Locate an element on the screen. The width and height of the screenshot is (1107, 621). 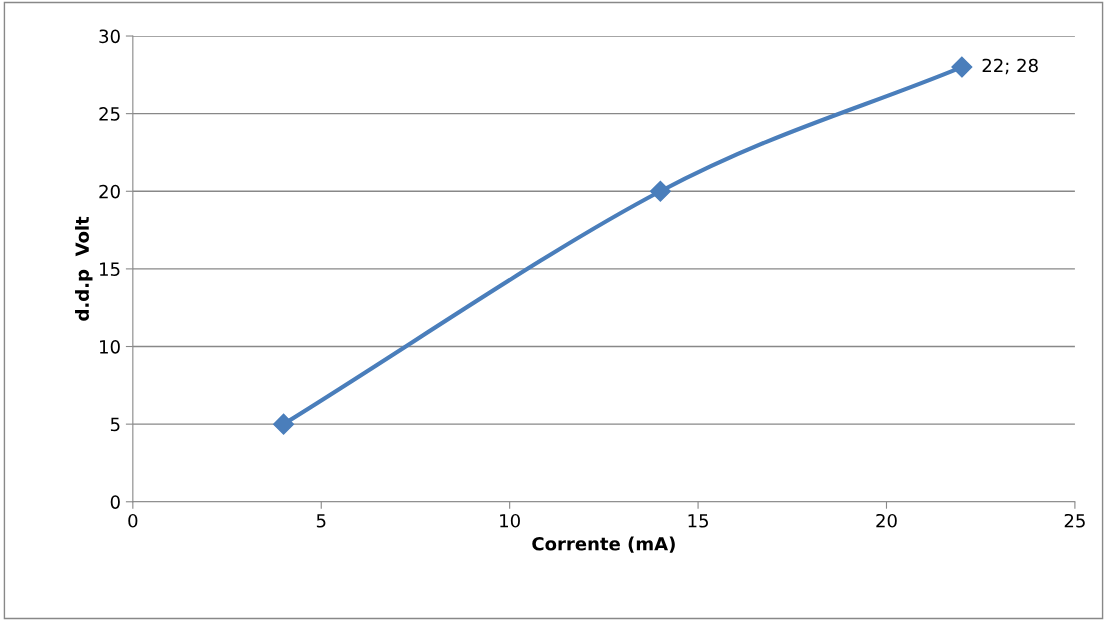
x-tick-label: 25 is located at coordinates (1074, 520).